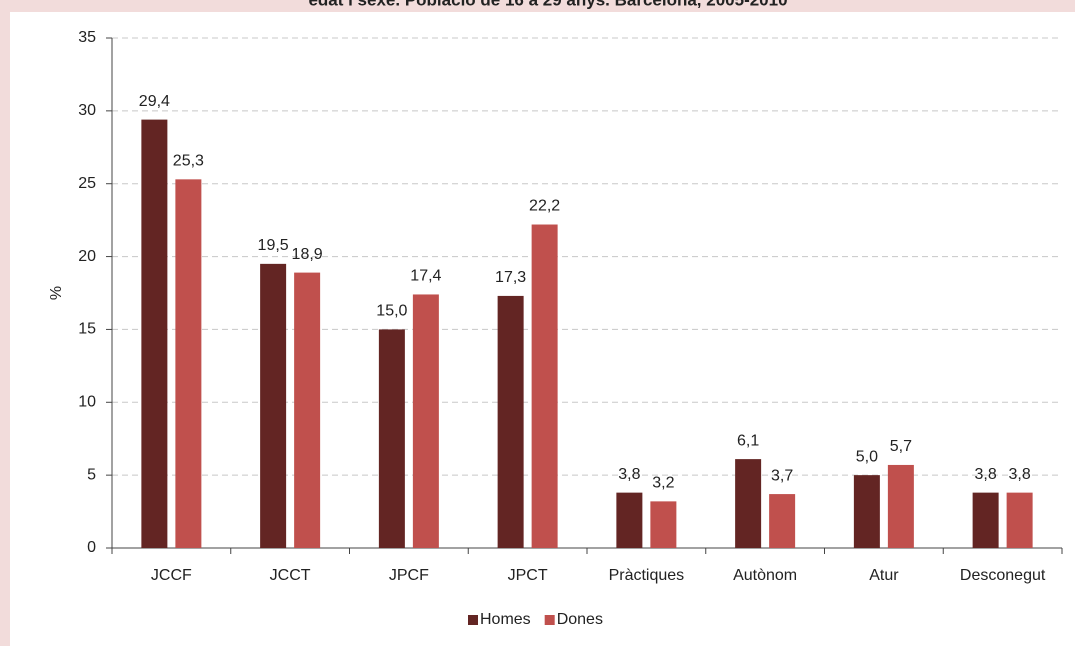 Image resolution: width=1075 pixels, height=646 pixels. What do you see at coordinates (91, 547) in the screenshot?
I see `y-tick-label: 0` at bounding box center [91, 547].